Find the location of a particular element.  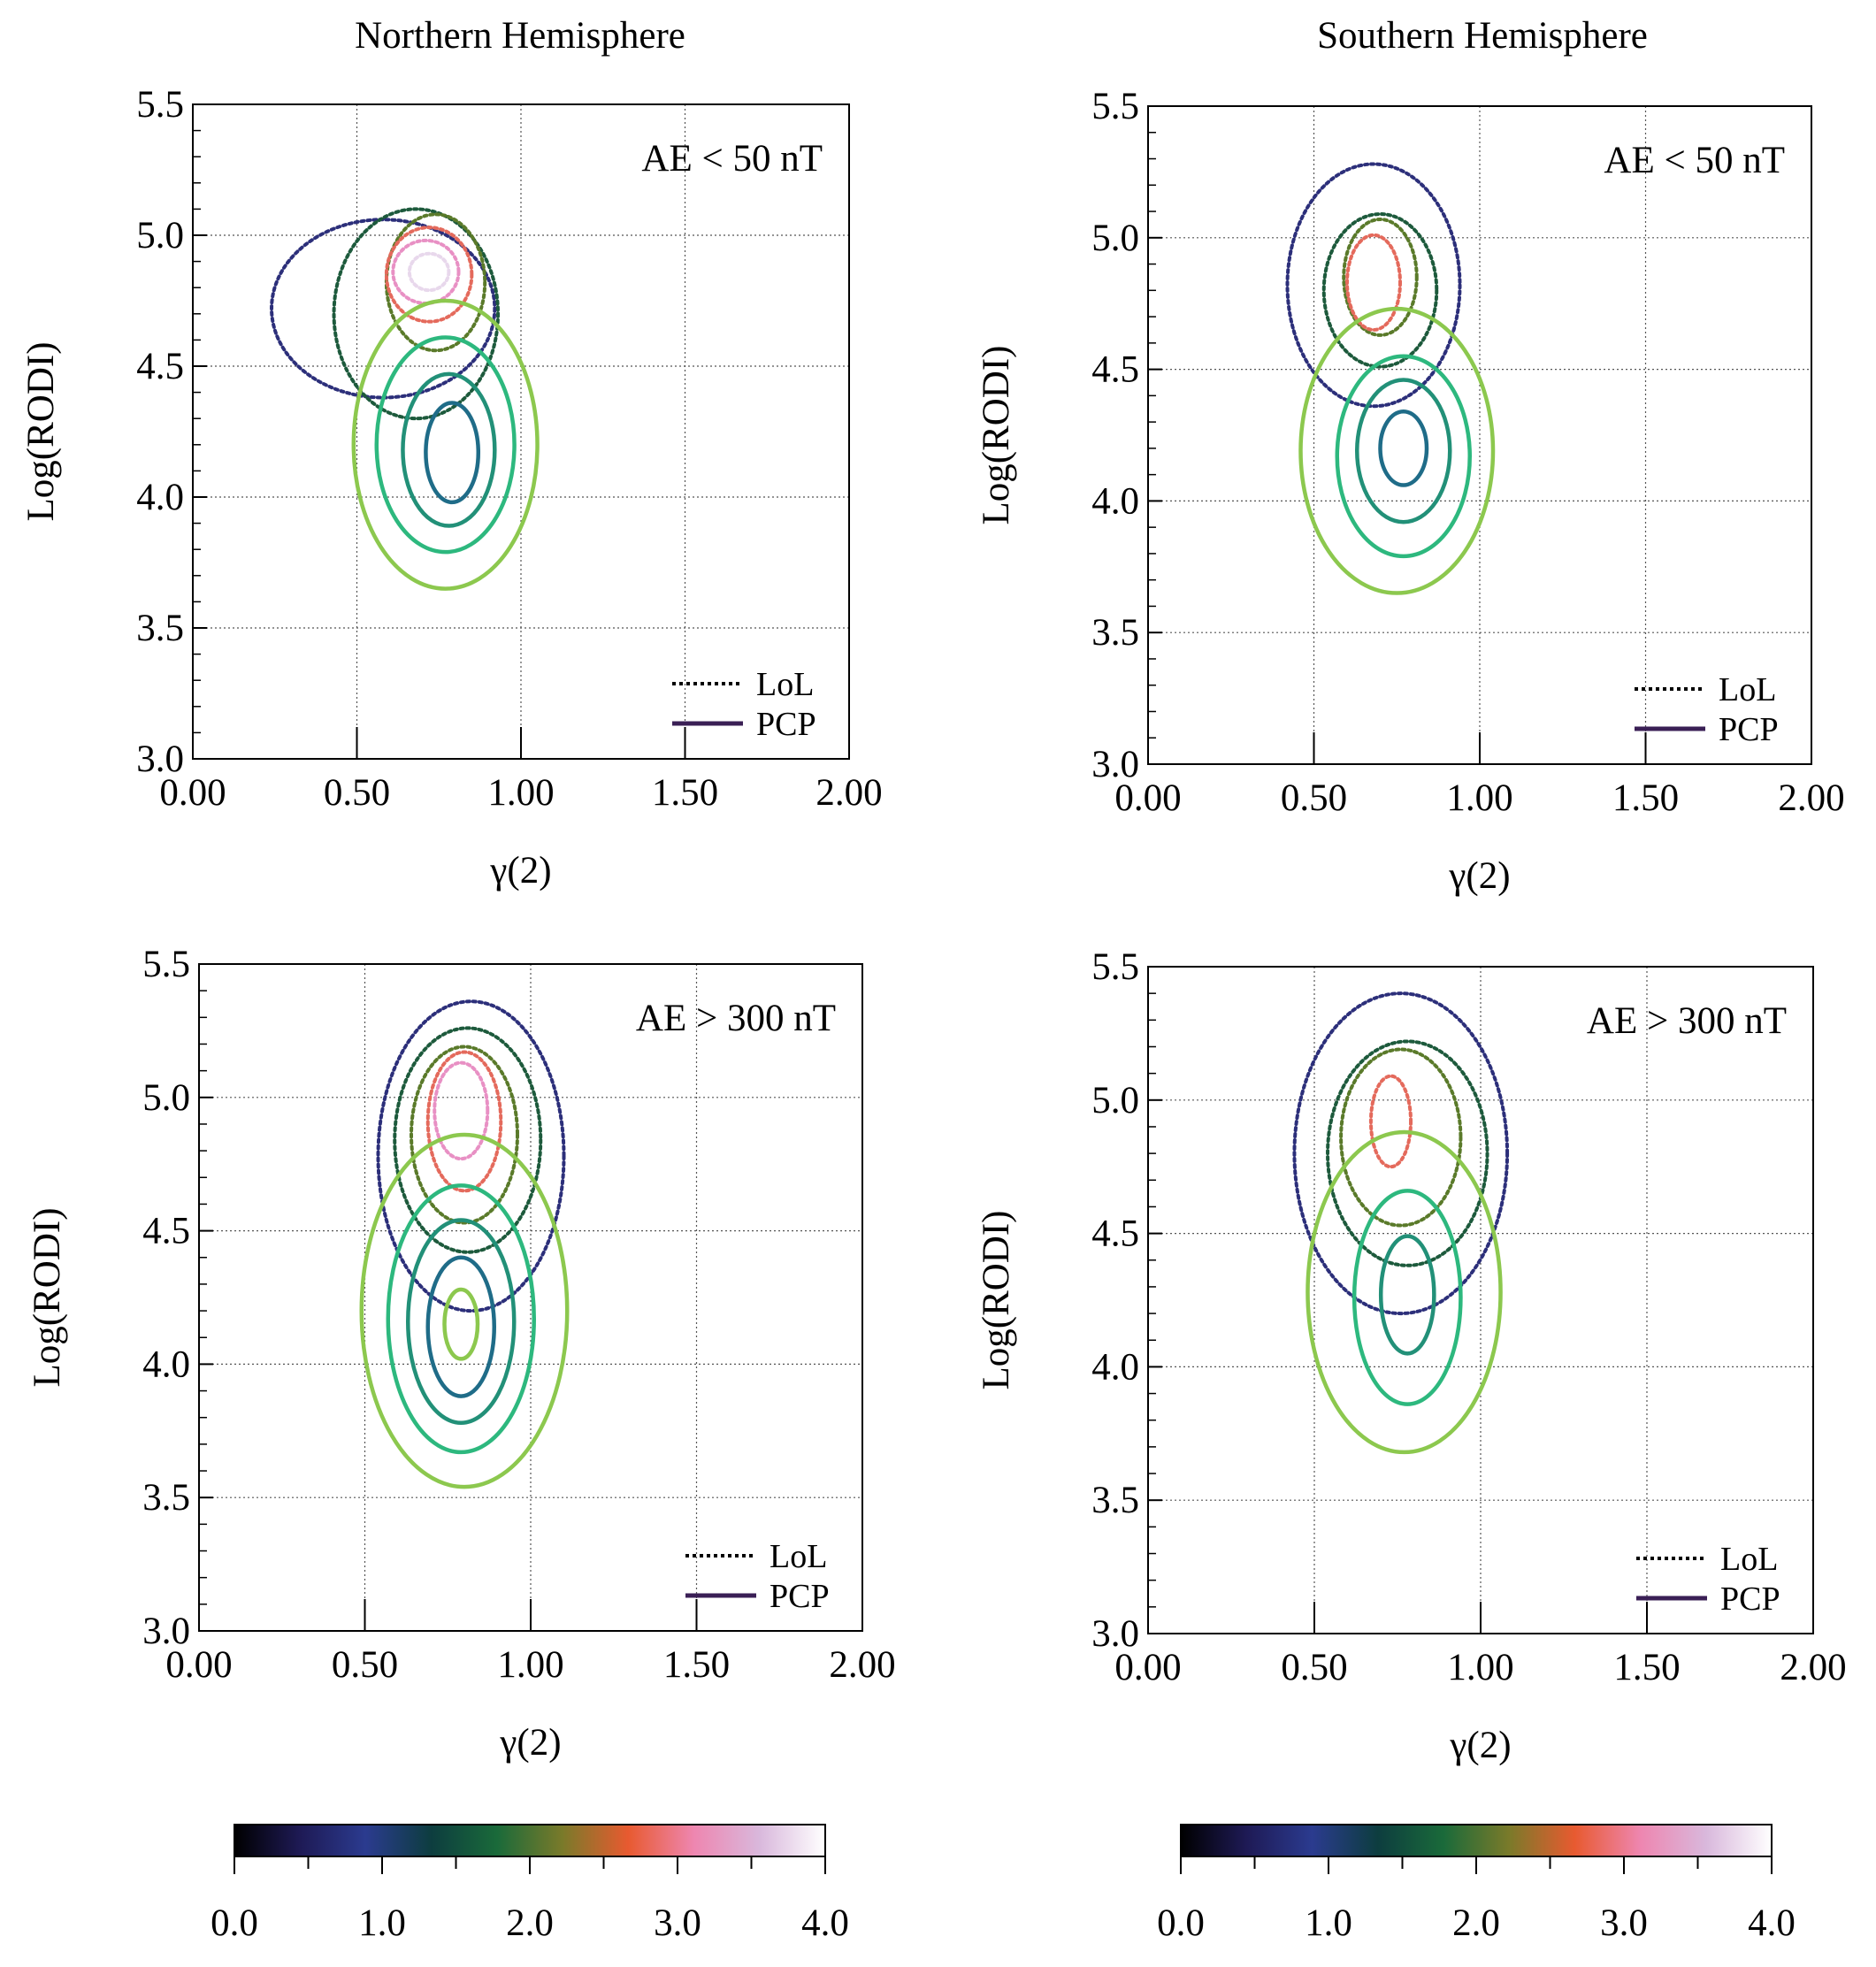

colorbar-south-ticks: 0.0 1.0 2.0 3.0 4.0 is located at coordinates (1476, 1900).